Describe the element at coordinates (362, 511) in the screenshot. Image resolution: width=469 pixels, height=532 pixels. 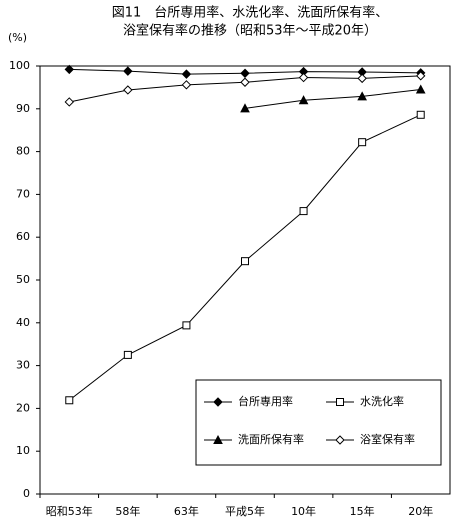
I see `x-tick-label: 15年` at that location.